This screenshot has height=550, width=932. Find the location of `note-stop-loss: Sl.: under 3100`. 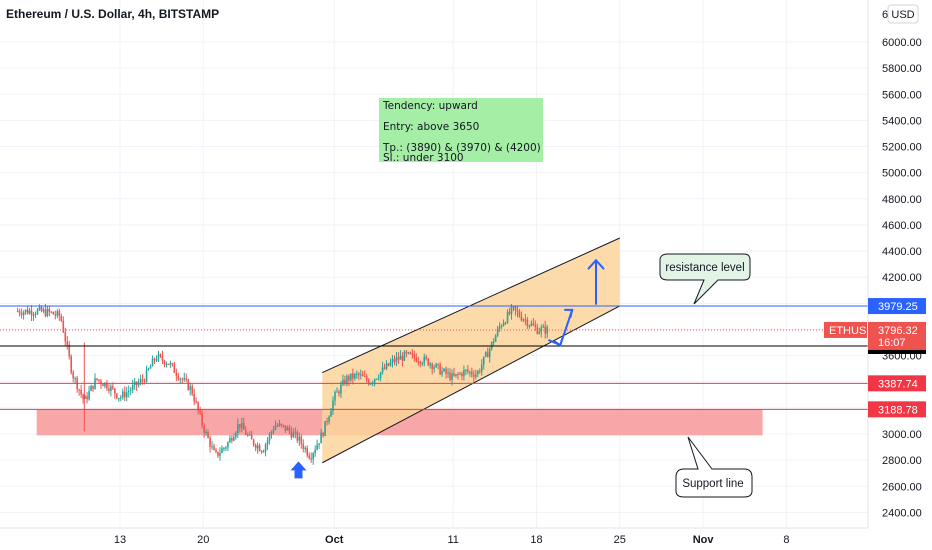

note-stop-loss: Sl.: under 3100 is located at coordinates (423, 158).